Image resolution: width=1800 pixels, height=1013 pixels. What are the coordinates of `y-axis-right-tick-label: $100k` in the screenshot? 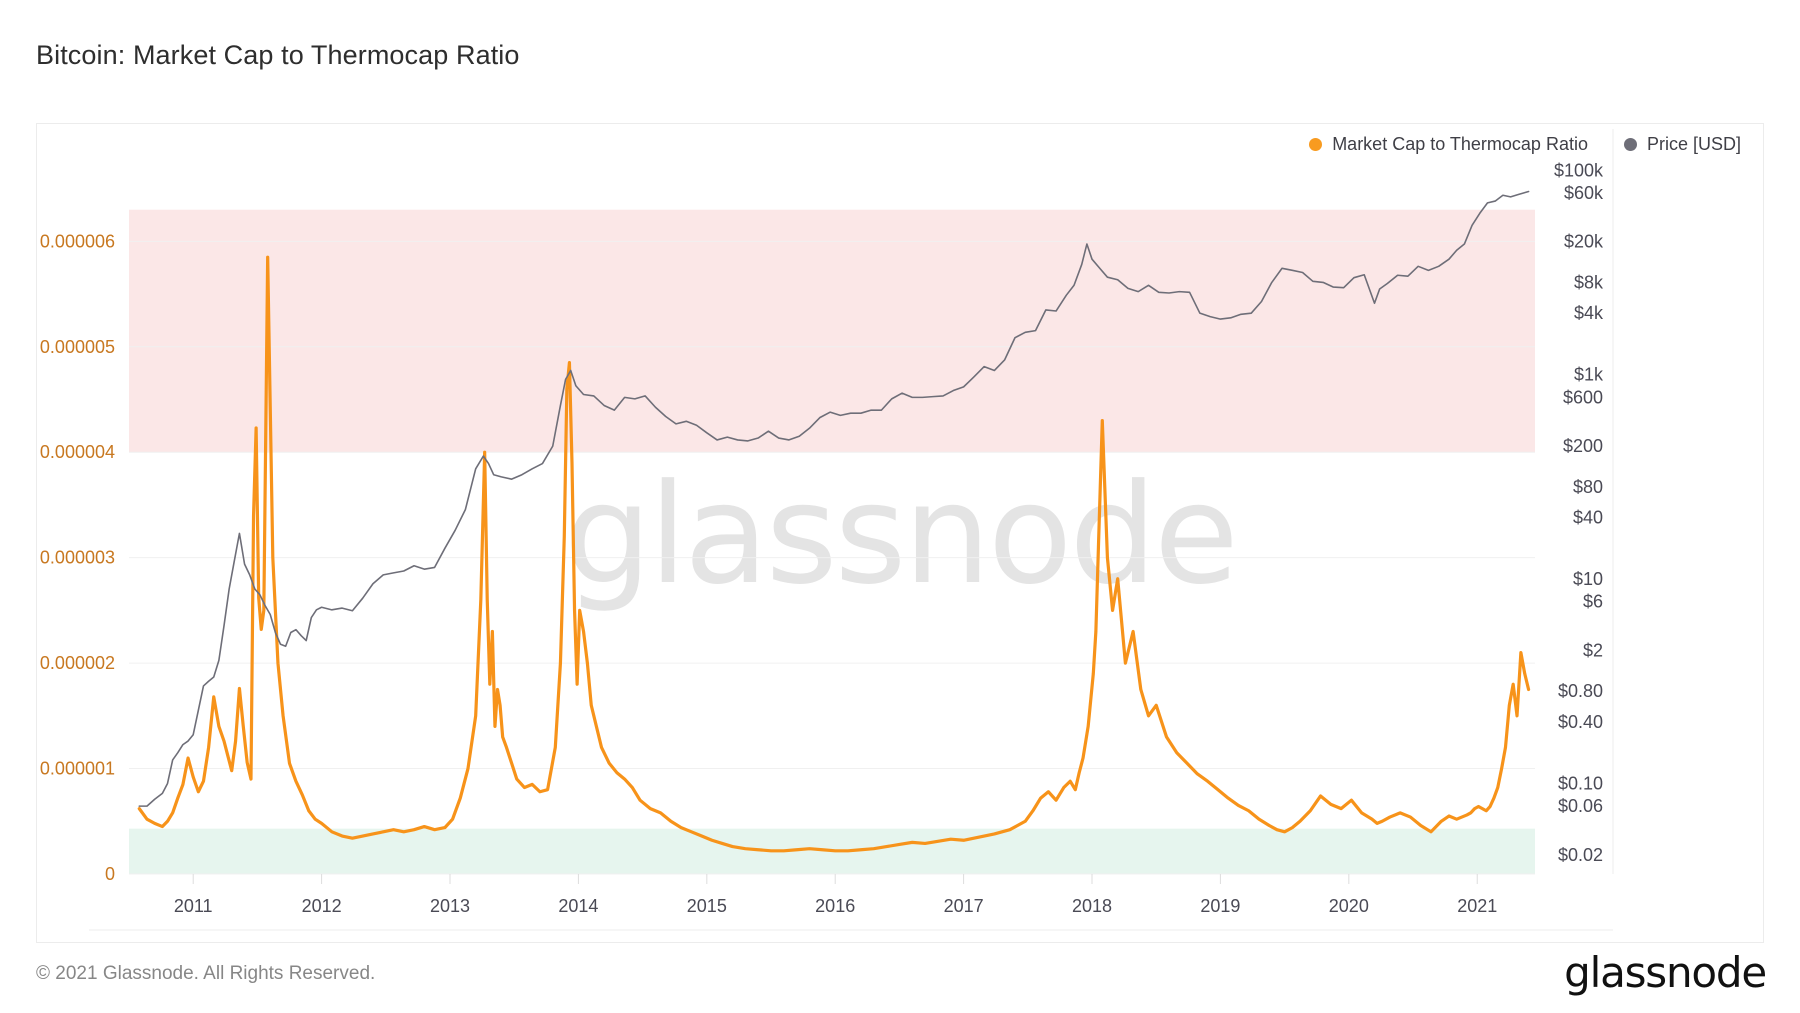 It's located at (1579, 170).